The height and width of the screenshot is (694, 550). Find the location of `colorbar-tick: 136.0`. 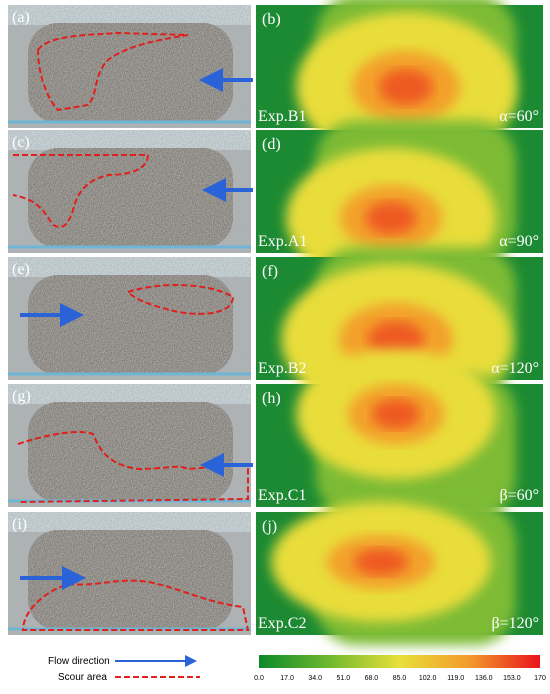

colorbar-tick: 136.0 is located at coordinates (484, 678).